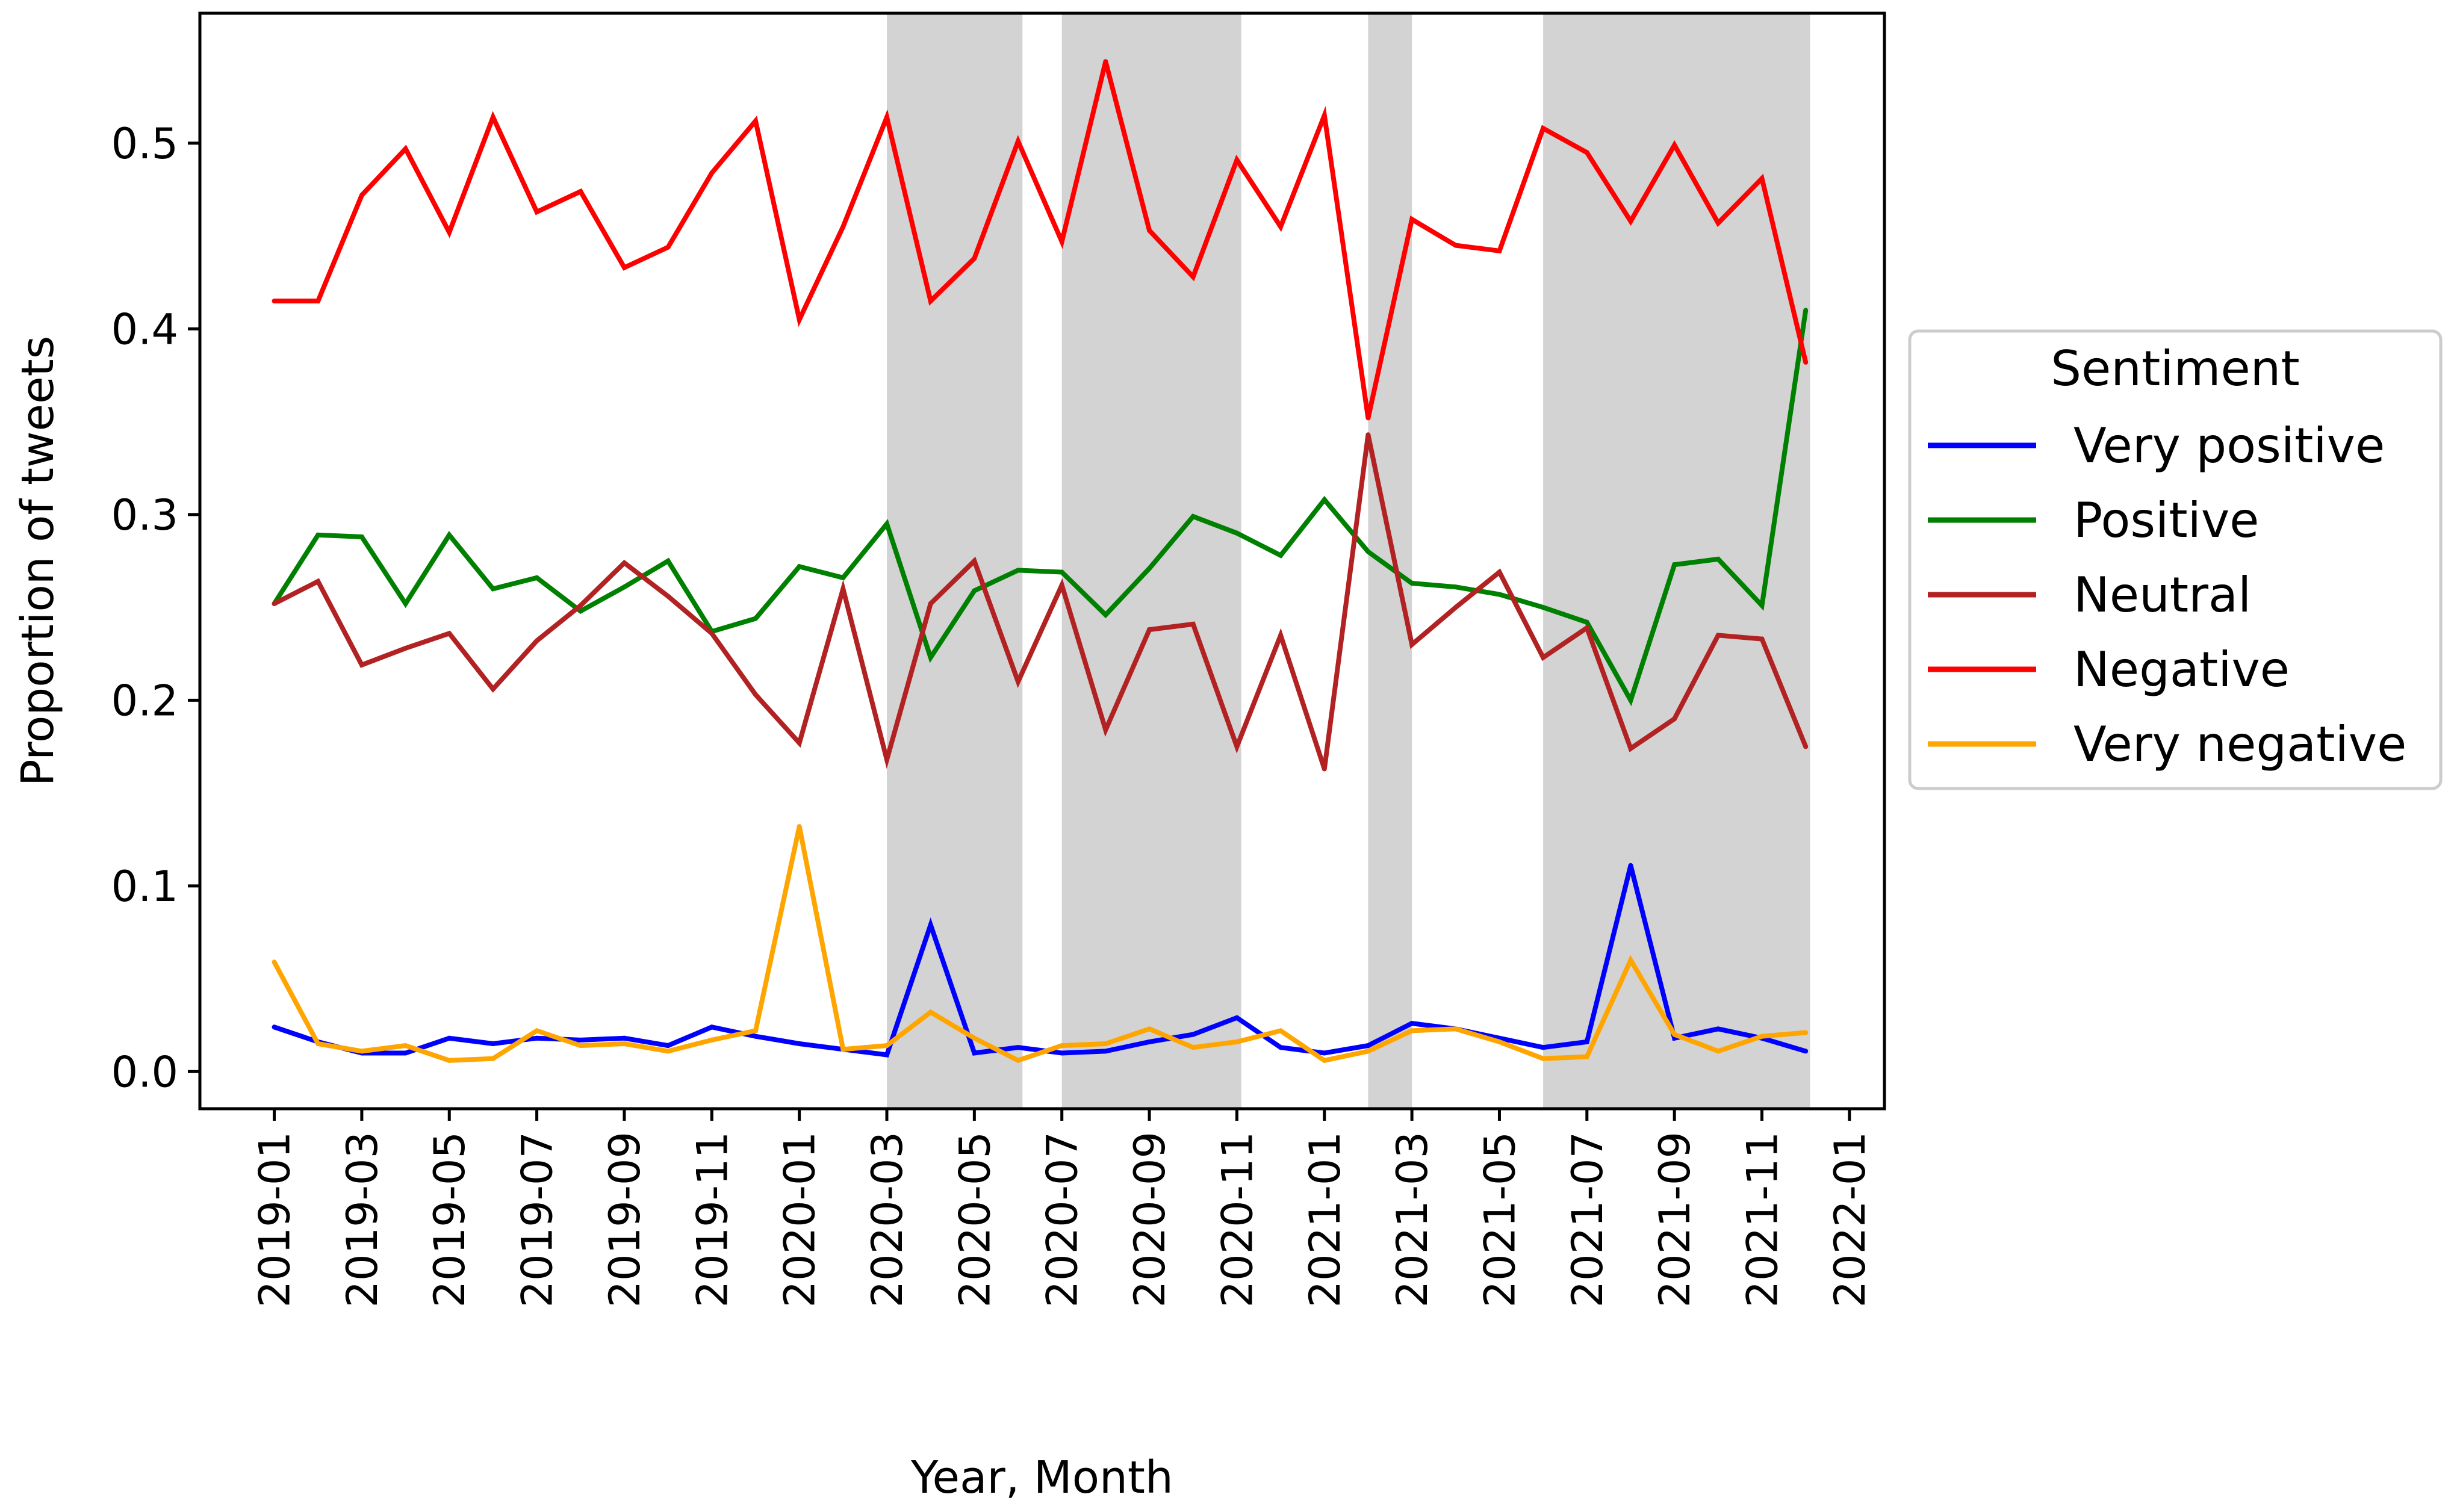 This screenshot has width=2454, height=1512. I want to click on series-line-negative, so click(1041, 240).